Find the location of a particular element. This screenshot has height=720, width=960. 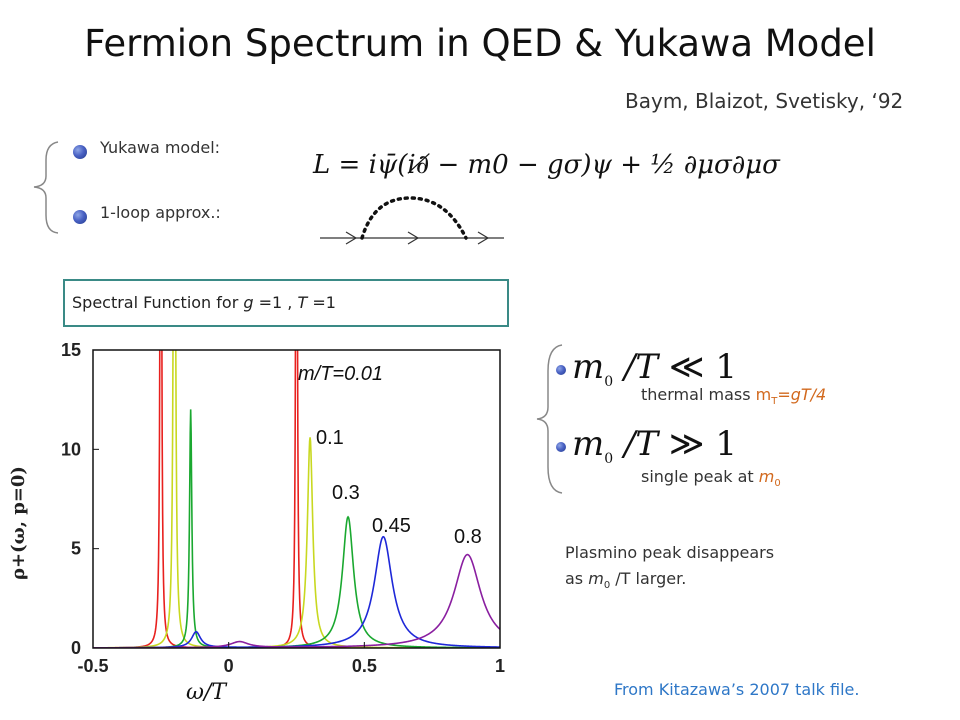

x-tick-label: 0.5 is located at coordinates (364, 666).